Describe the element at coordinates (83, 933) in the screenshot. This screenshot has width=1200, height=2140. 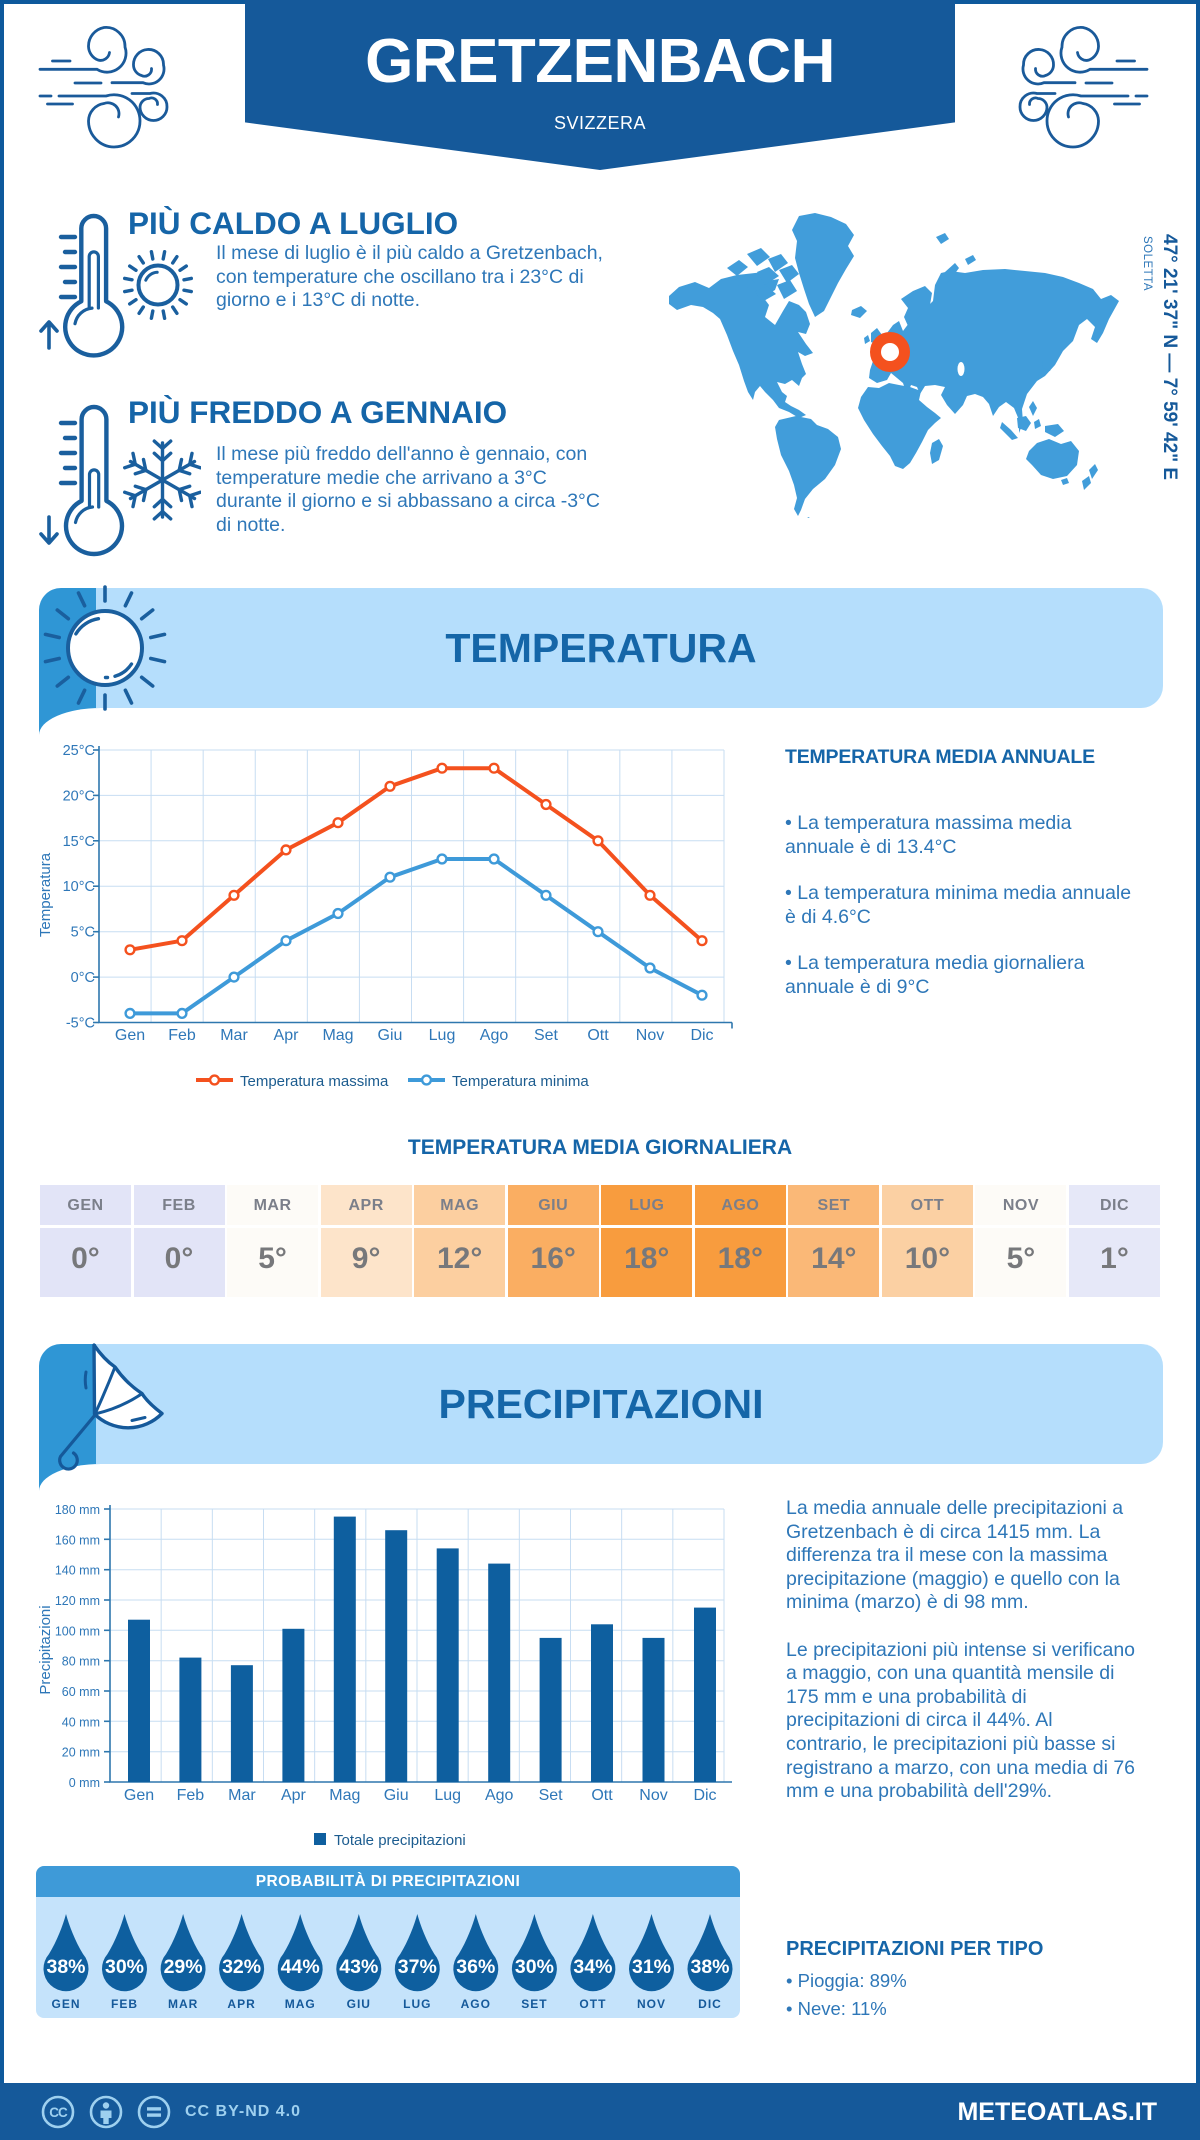
I see `svg-text: 5°C` at that location.